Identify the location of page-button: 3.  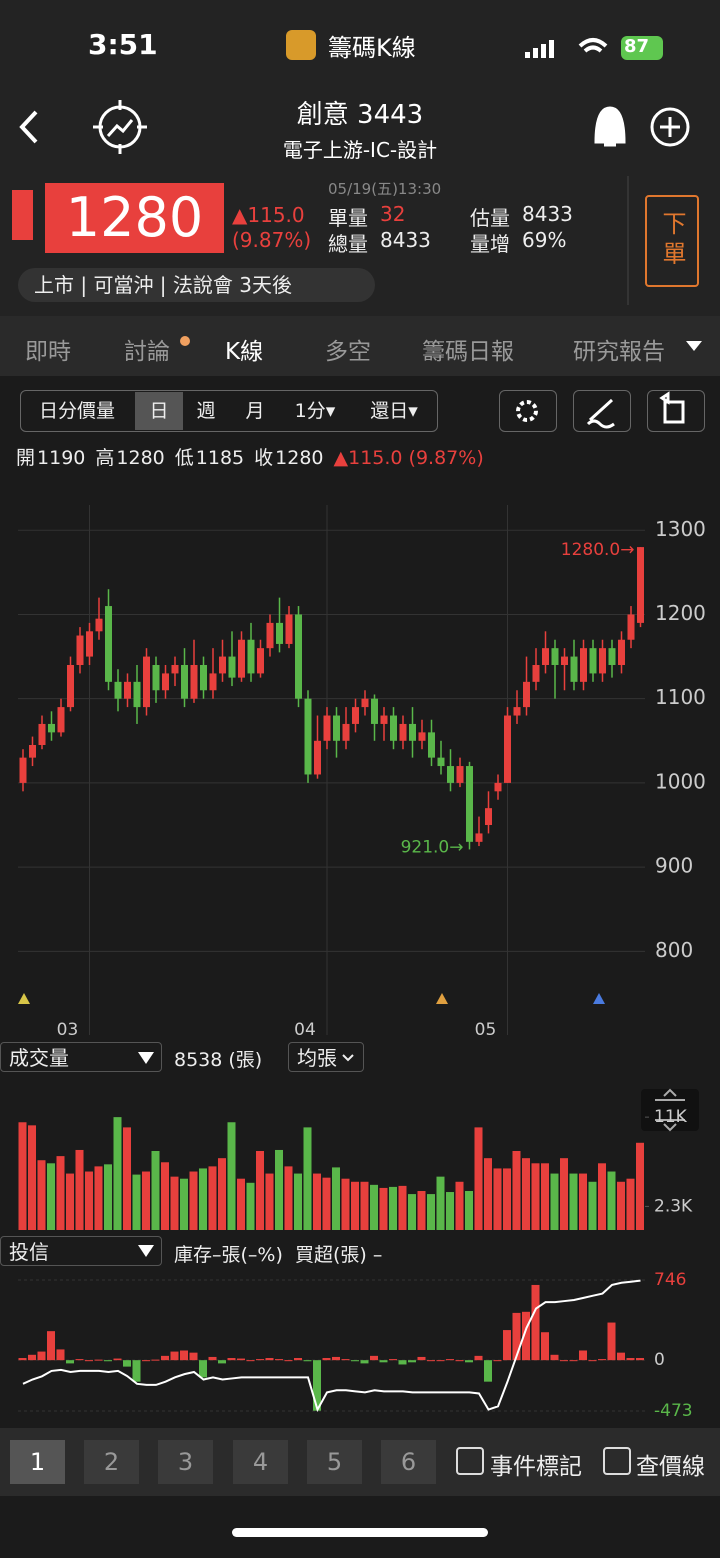
(185, 1462).